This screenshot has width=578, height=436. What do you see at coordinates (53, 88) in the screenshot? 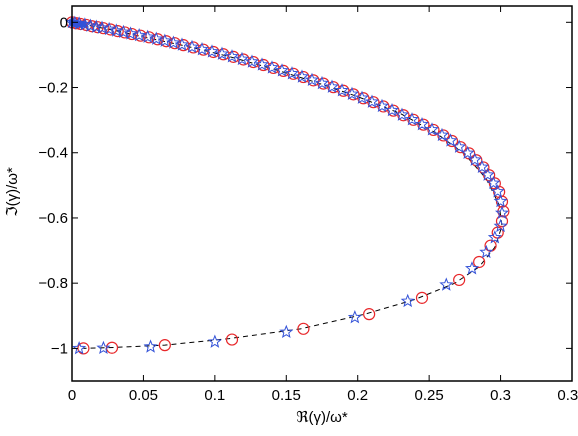
I see `y-tick-label: −0.2` at bounding box center [53, 88].